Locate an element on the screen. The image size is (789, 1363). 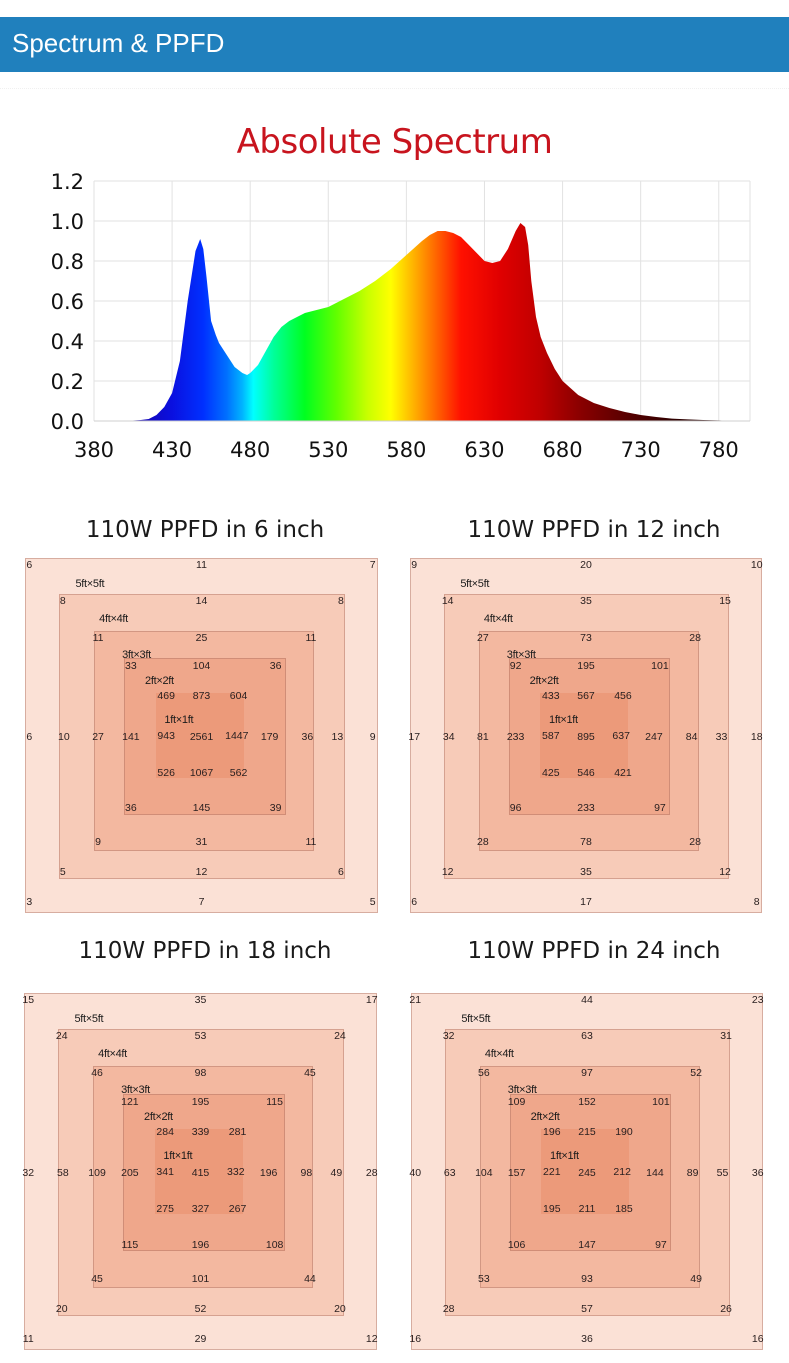
ppfd-value: 13 is located at coordinates (337, 737).